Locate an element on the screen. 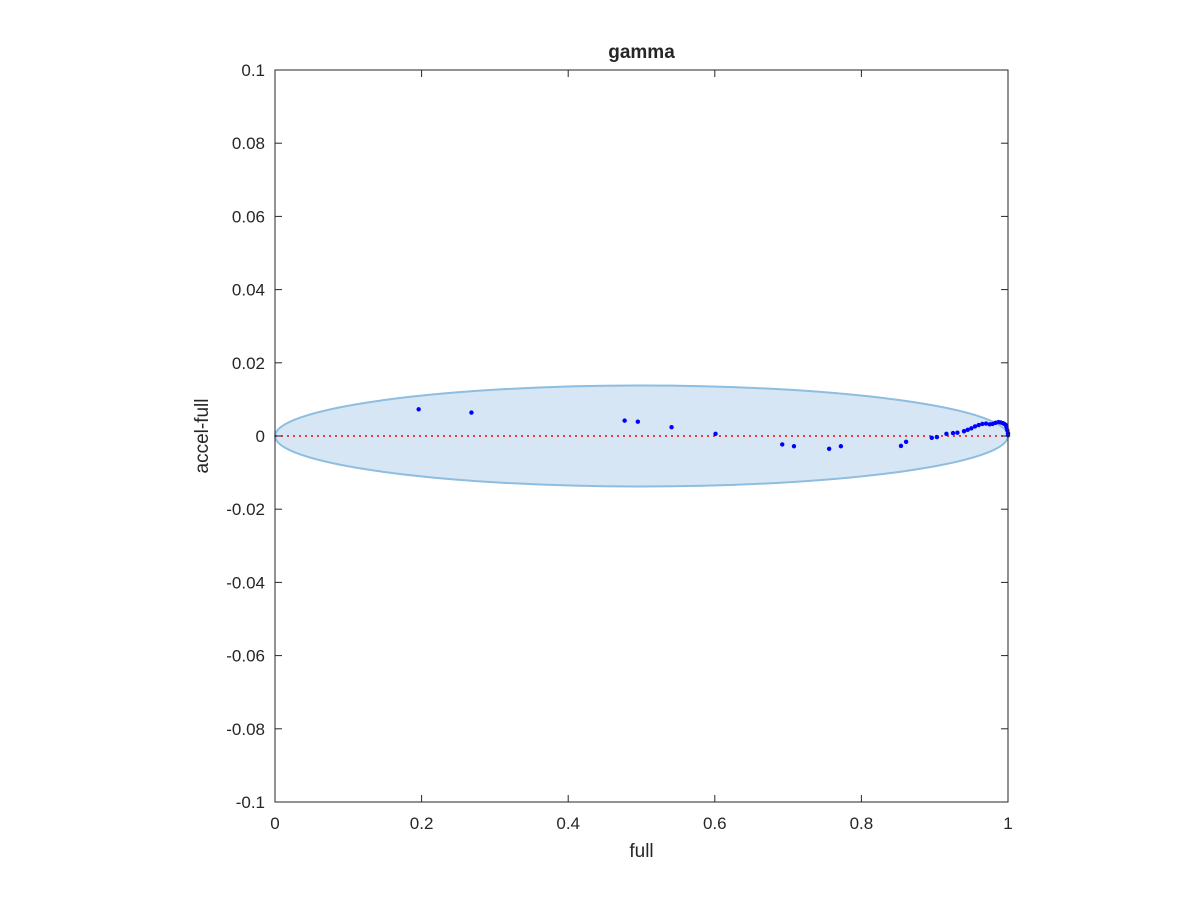  x-axis-label: full is located at coordinates (641, 851).